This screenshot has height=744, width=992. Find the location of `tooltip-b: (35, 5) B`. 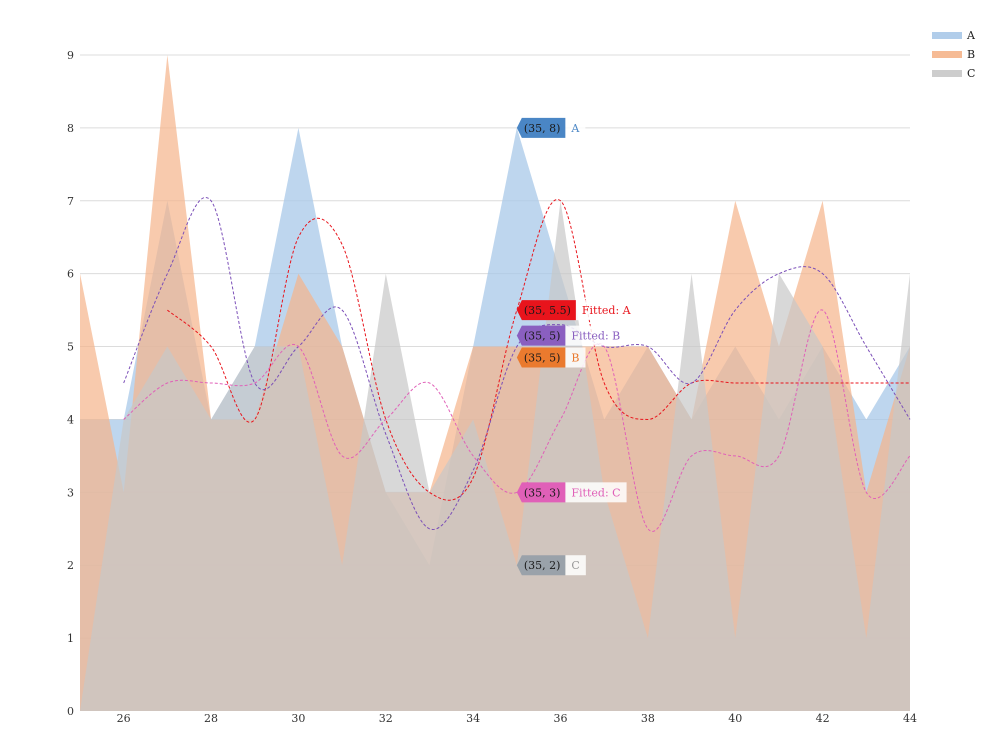

tooltip-b: (35, 5) B is located at coordinates (551, 357).